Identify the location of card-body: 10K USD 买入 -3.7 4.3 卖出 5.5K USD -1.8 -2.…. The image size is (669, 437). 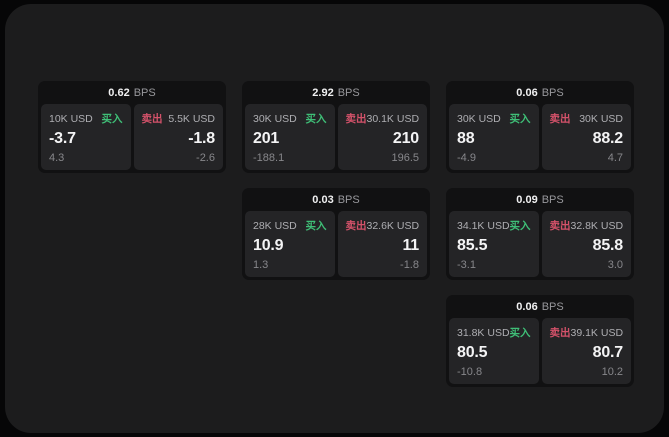
(132, 138).